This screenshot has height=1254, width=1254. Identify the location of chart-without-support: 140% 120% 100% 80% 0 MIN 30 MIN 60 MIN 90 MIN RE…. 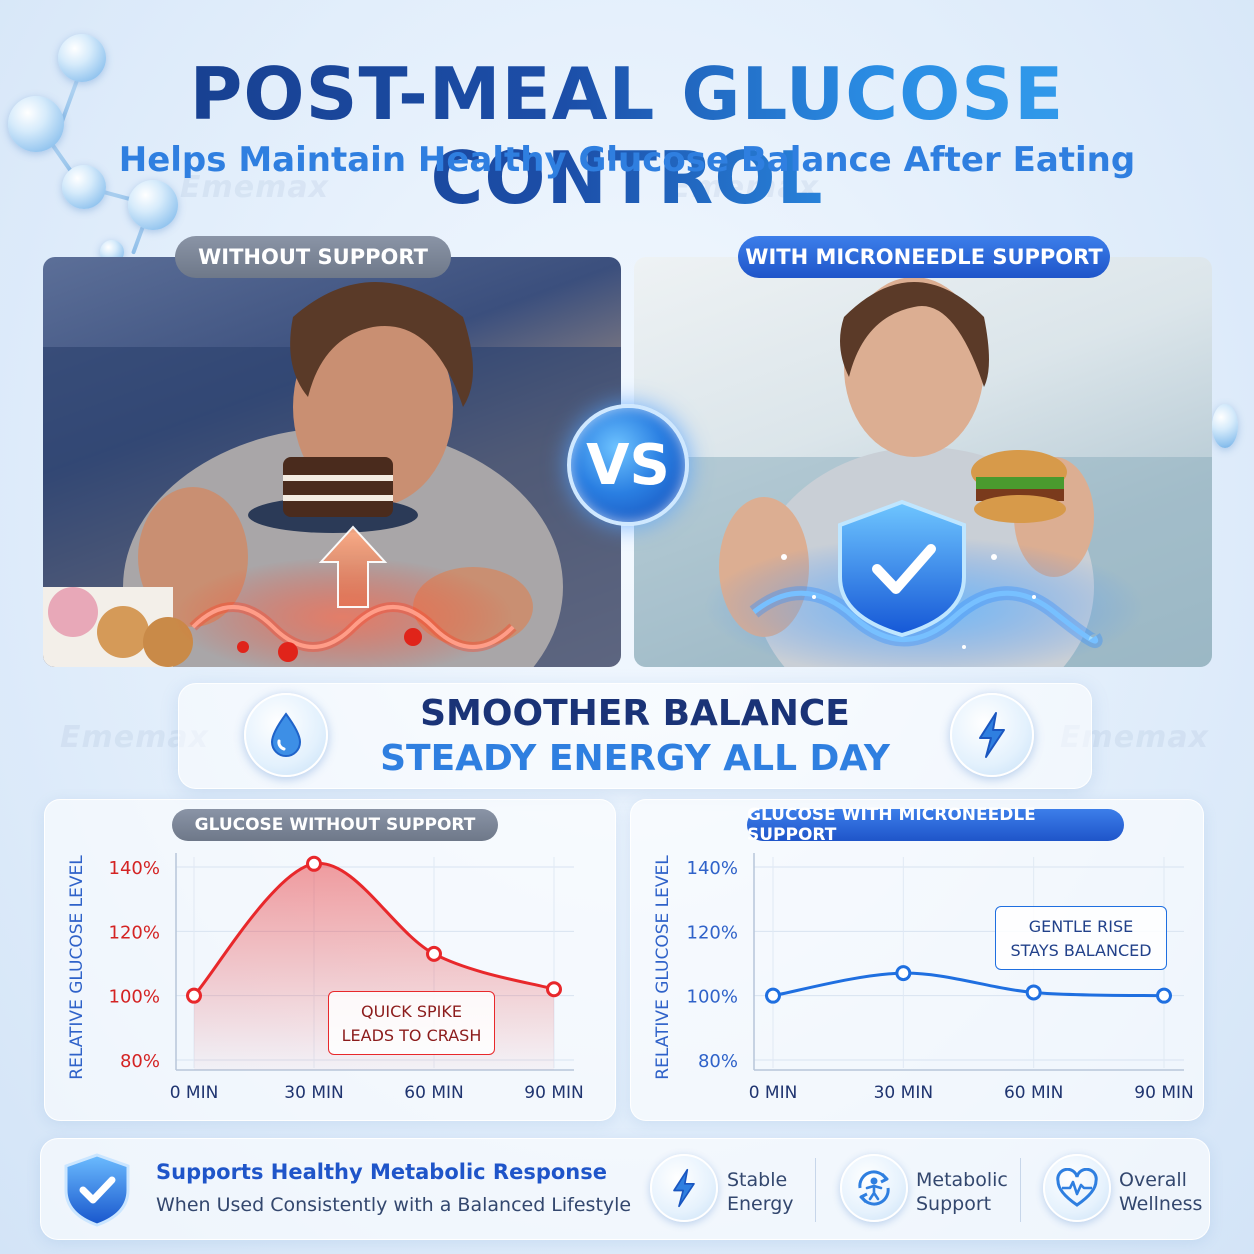
(325, 978).